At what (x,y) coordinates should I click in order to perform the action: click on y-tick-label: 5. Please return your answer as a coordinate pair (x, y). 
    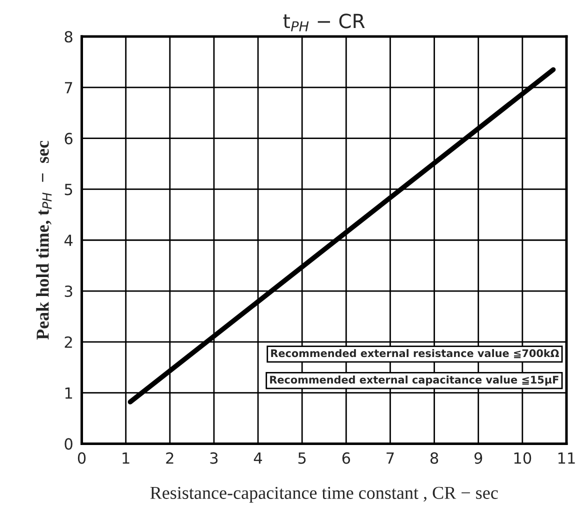
    Looking at the image, I should click on (68, 190).